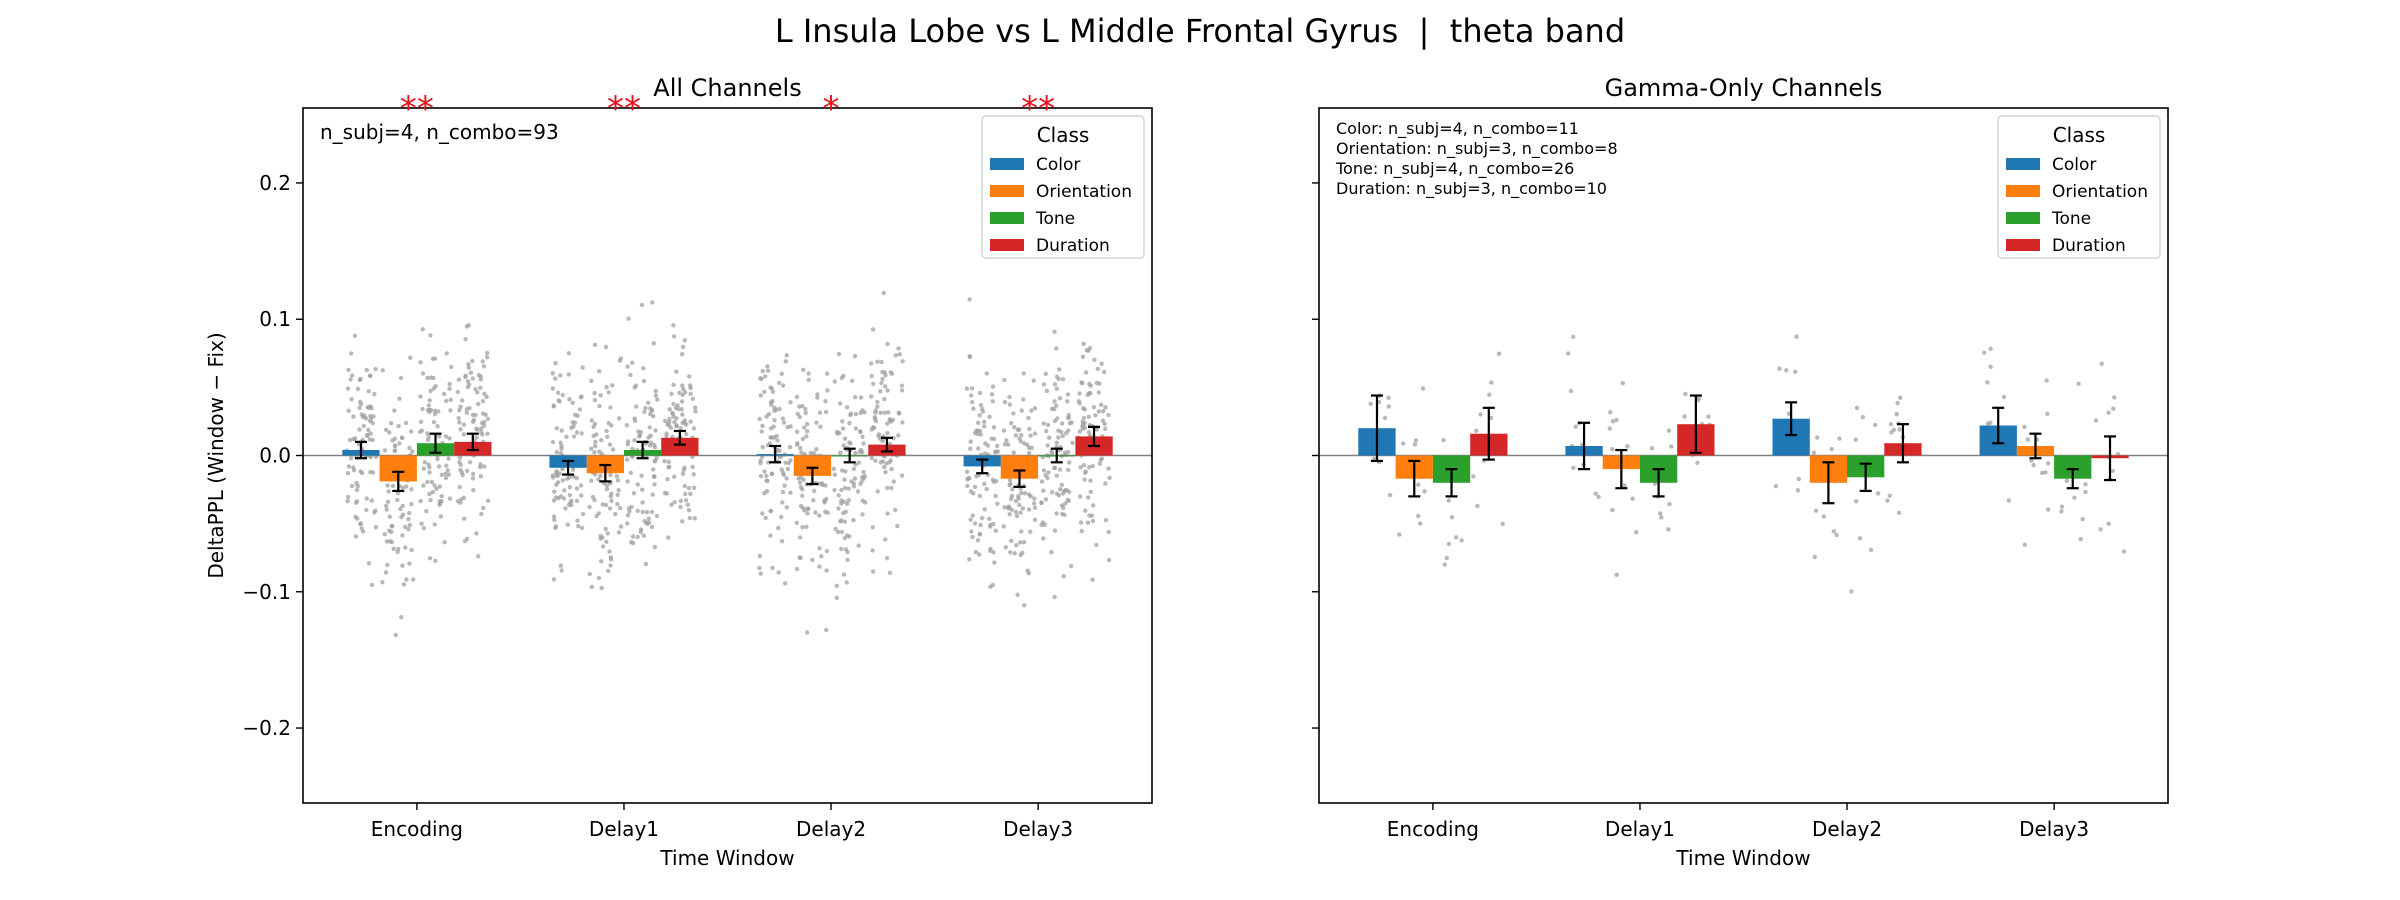 The width and height of the screenshot is (2400, 900). What do you see at coordinates (2071, 219) in the screenshot?
I see `legend-label: Tone` at bounding box center [2071, 219].